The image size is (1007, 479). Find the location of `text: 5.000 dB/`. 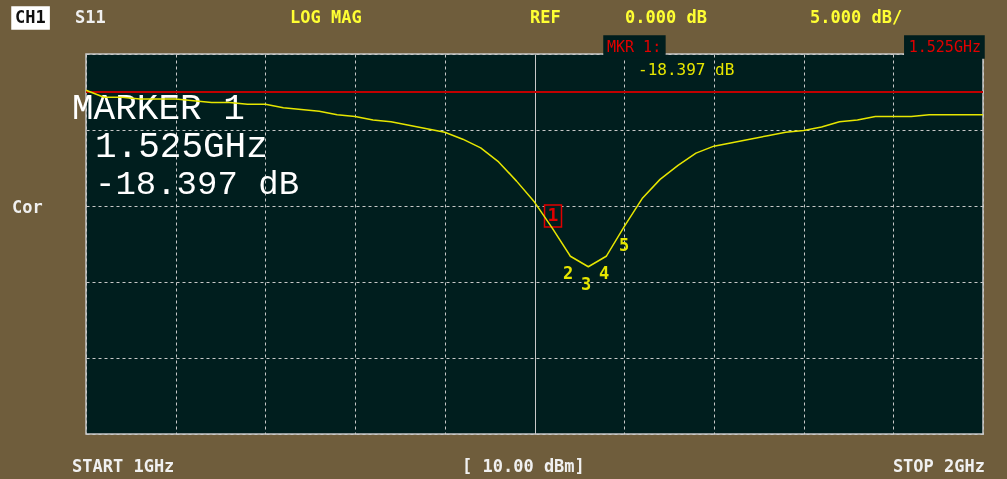

text: 5.000 dB/ is located at coordinates (856, 17).